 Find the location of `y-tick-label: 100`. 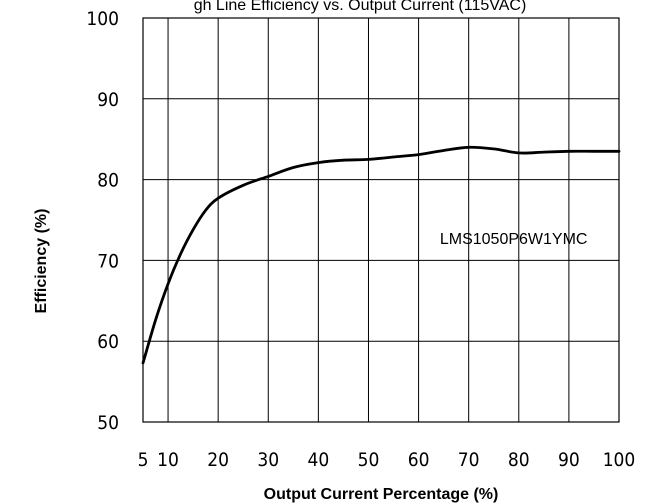

y-tick-label: 100 is located at coordinates (102, 19).